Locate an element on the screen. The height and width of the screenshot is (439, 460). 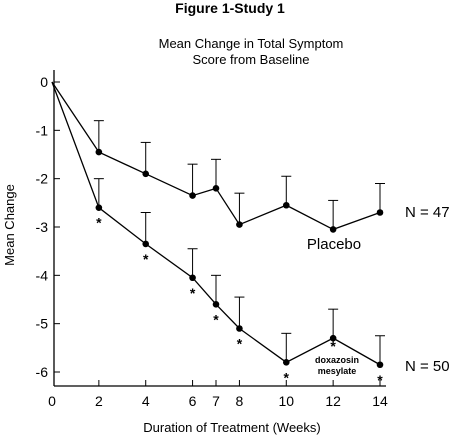
x-tick-label: 6 is located at coordinates (193, 401).